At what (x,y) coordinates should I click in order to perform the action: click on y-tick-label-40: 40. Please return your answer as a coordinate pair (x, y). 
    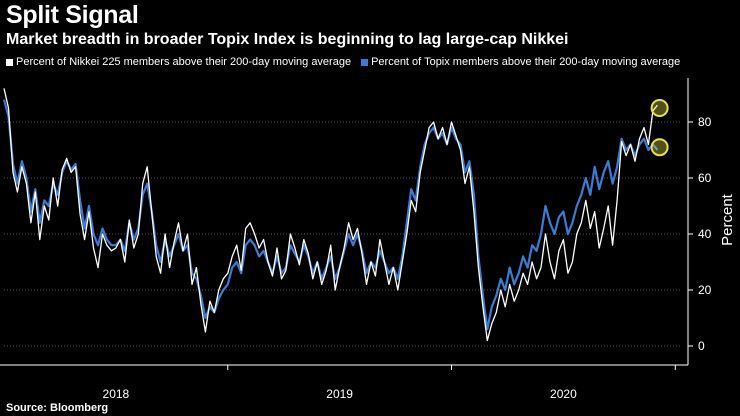
    Looking at the image, I should click on (705, 234).